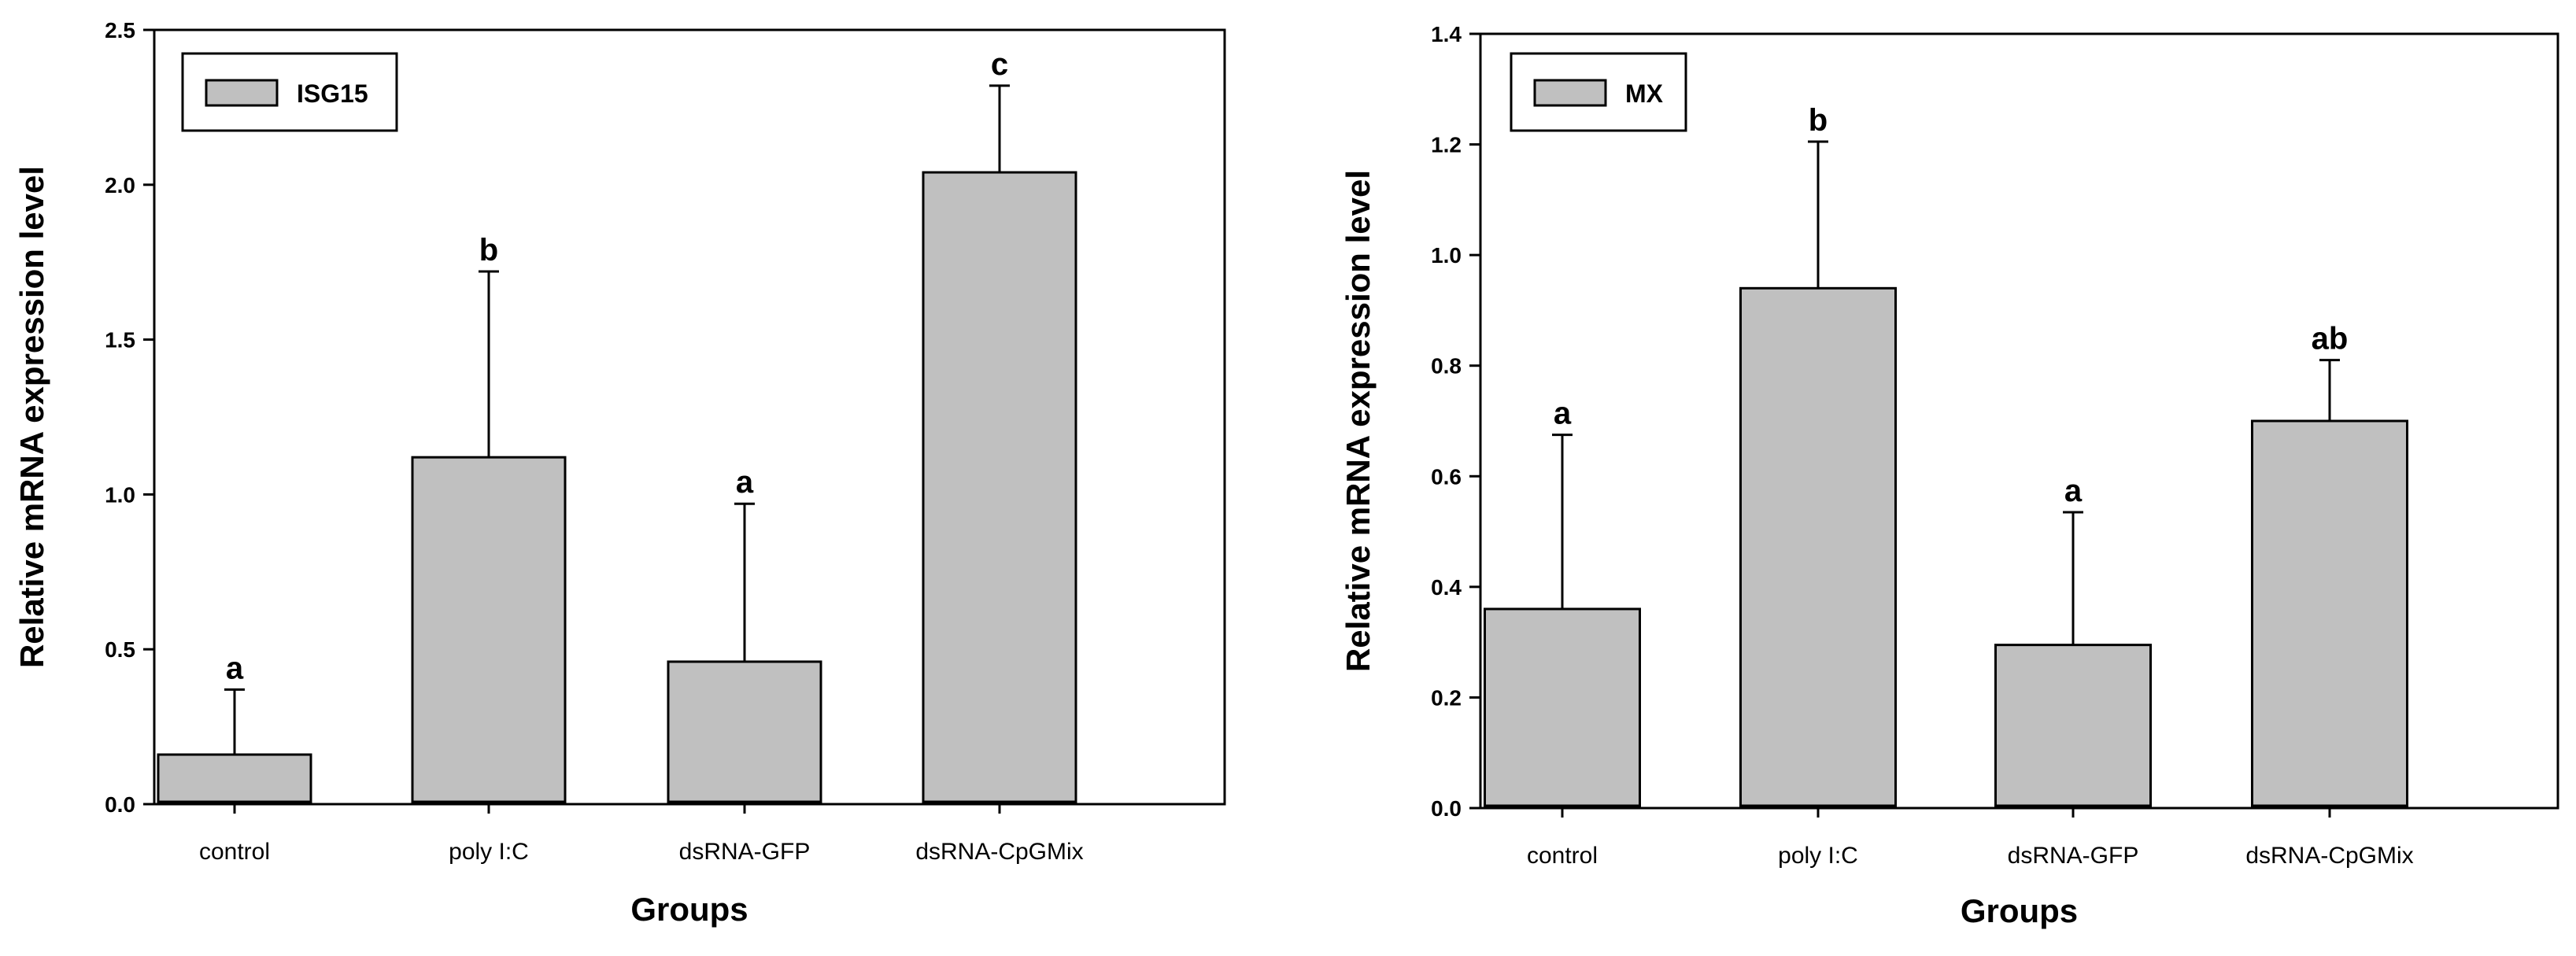 The image size is (2576, 956). What do you see at coordinates (1446, 366) in the screenshot?
I see `y-tick-label: 0.8` at bounding box center [1446, 366].